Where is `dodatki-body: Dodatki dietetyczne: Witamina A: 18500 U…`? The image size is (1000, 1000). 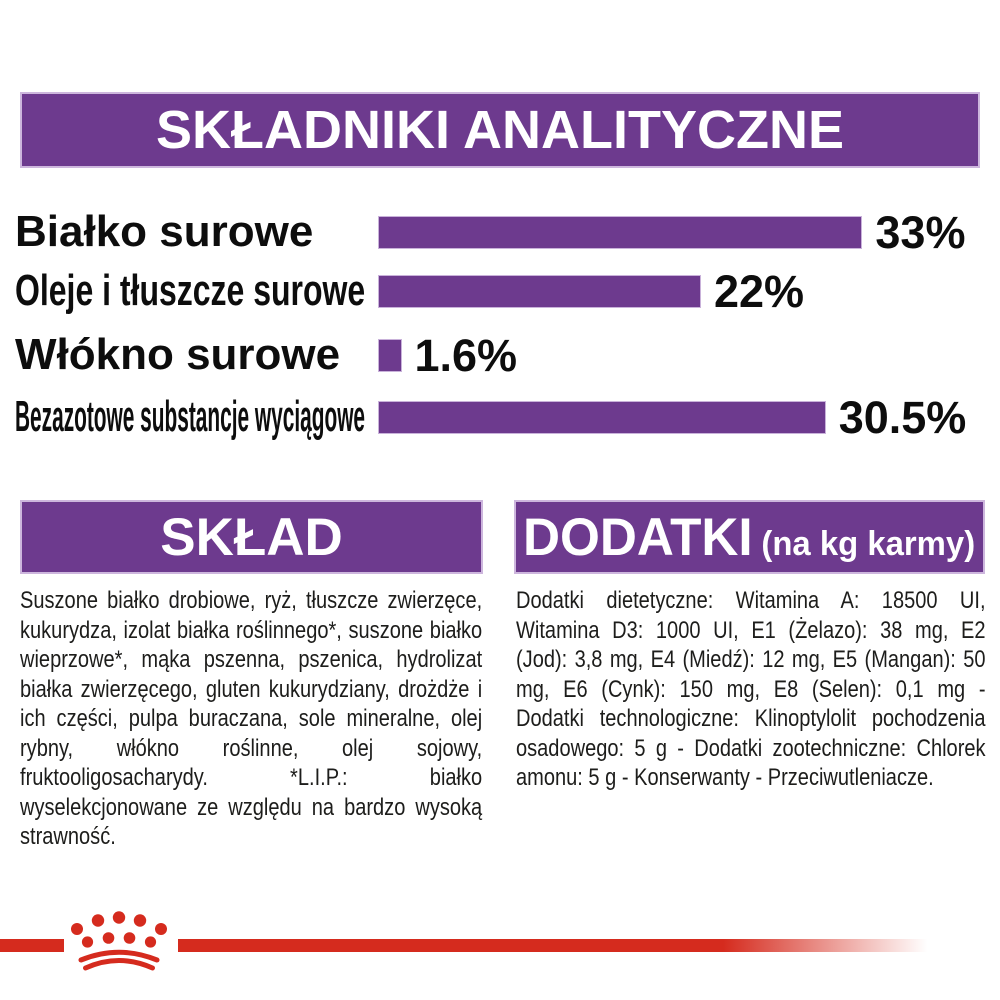
dodatki-body: Dodatki dietetyczne: Witamina A: 18500 U… is located at coordinates (751, 689).